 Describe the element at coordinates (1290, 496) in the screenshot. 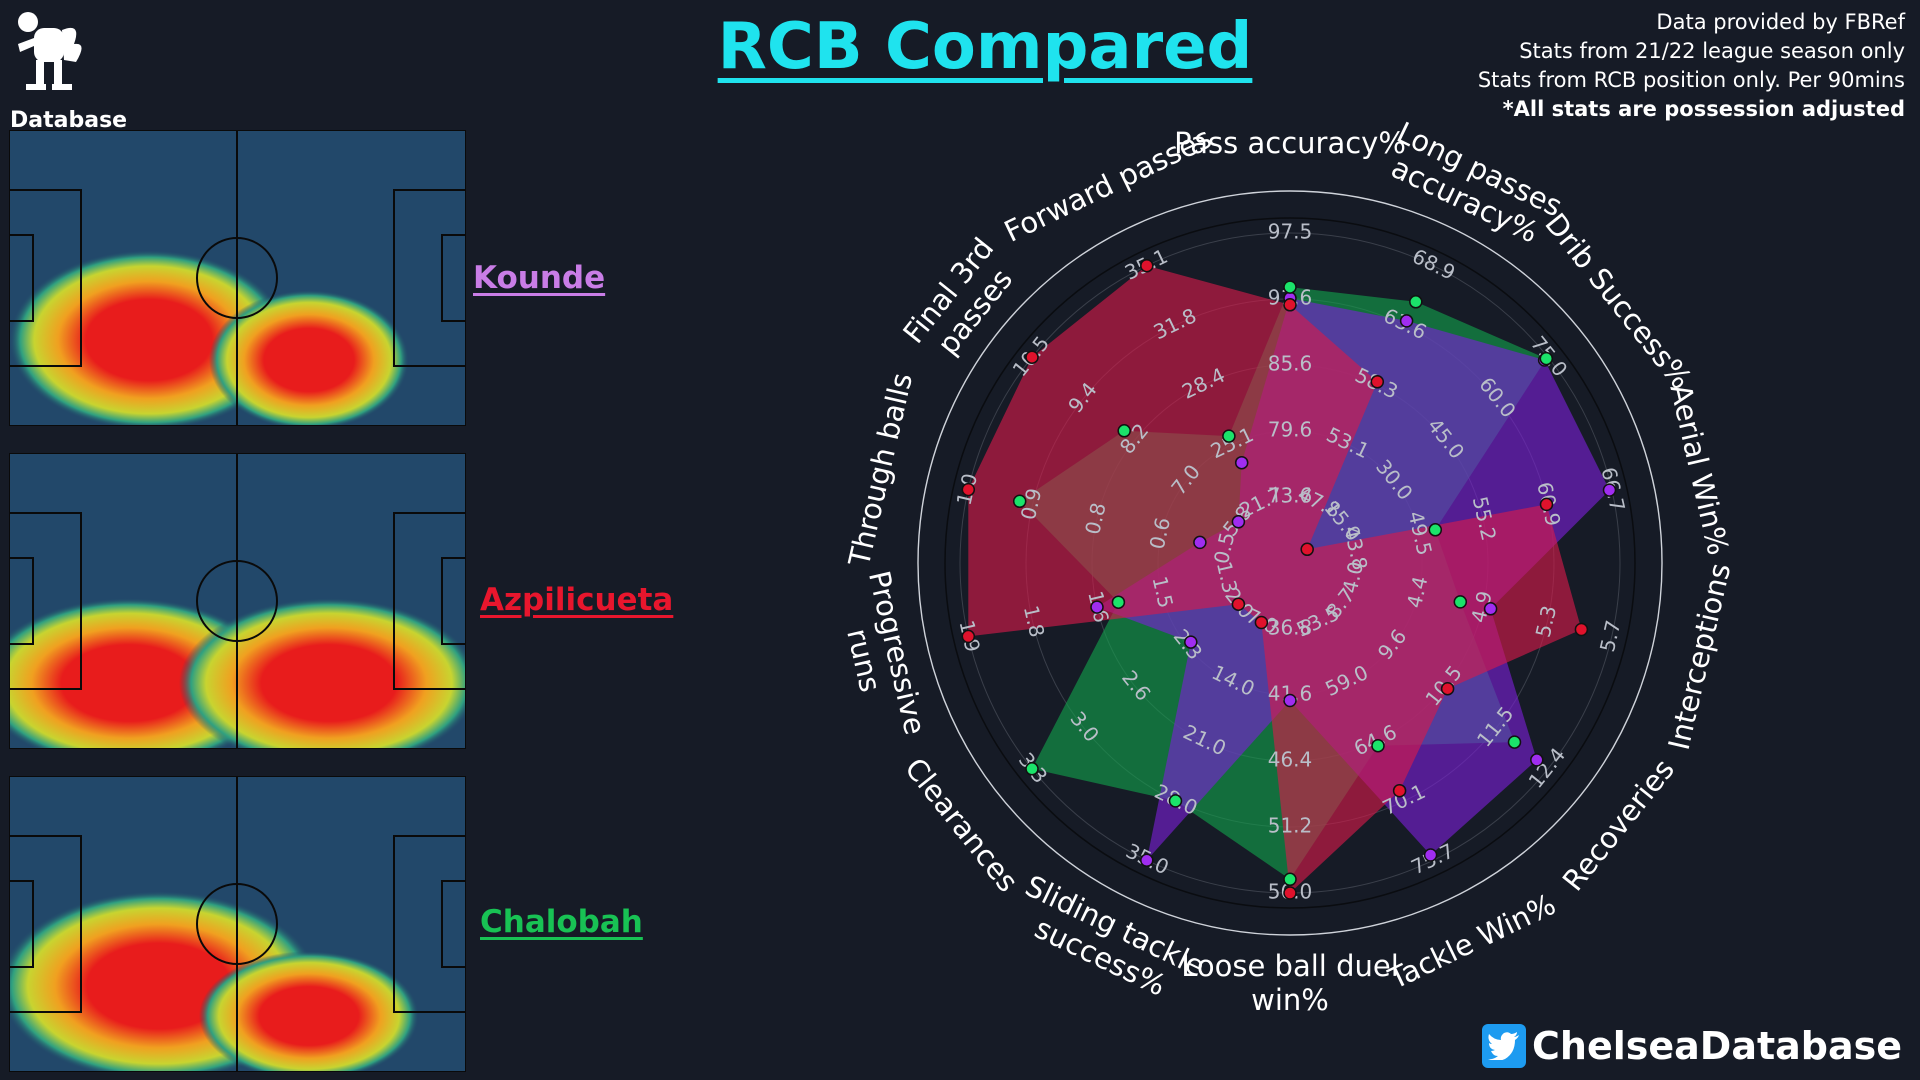

I see `tick-label: 73.6` at that location.